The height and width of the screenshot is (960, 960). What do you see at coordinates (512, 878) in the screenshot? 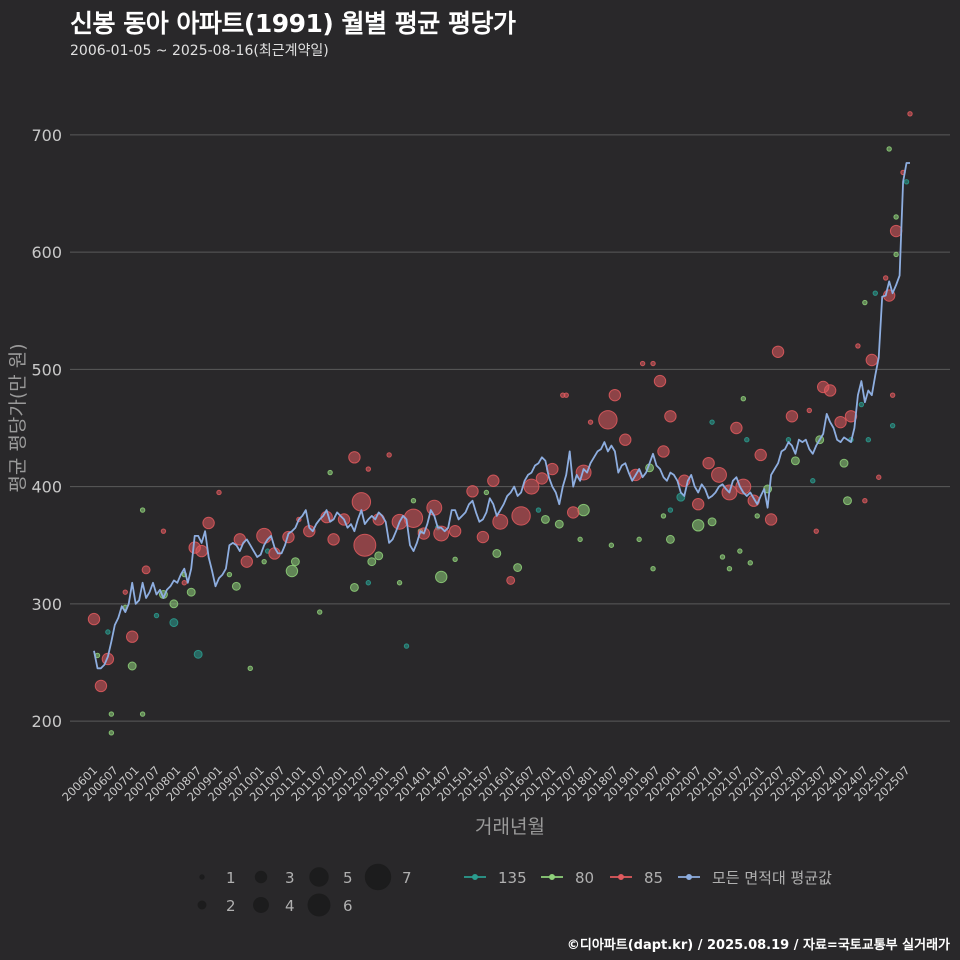
I see `series-legend-label: 135` at bounding box center [512, 878].